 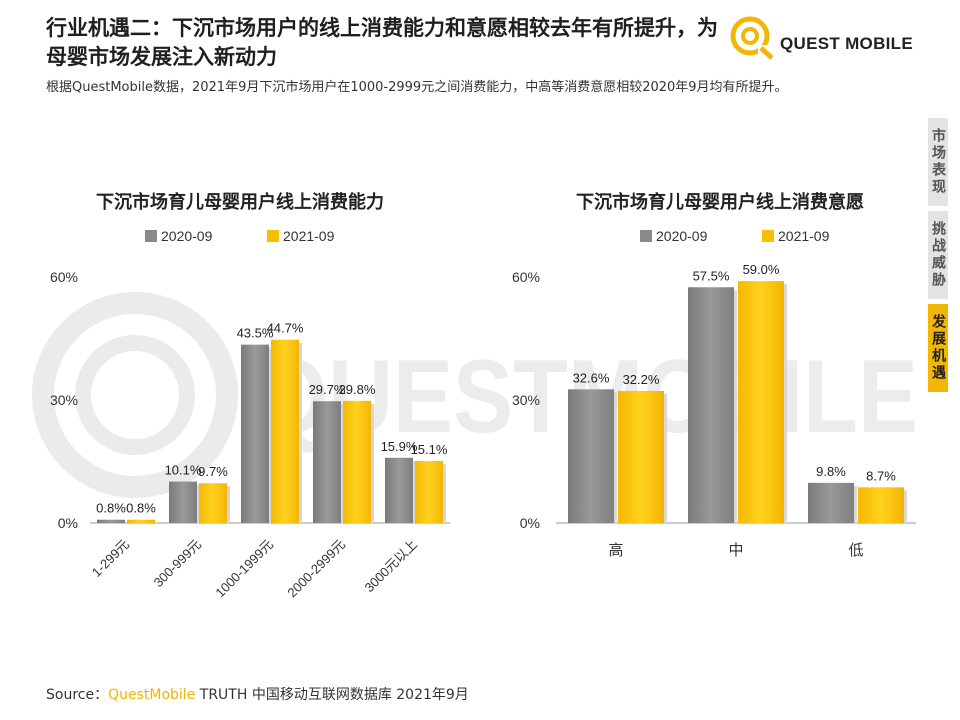 What do you see at coordinates (735, 550) in the screenshot?
I see `x-tick-label: 中` at bounding box center [735, 550].